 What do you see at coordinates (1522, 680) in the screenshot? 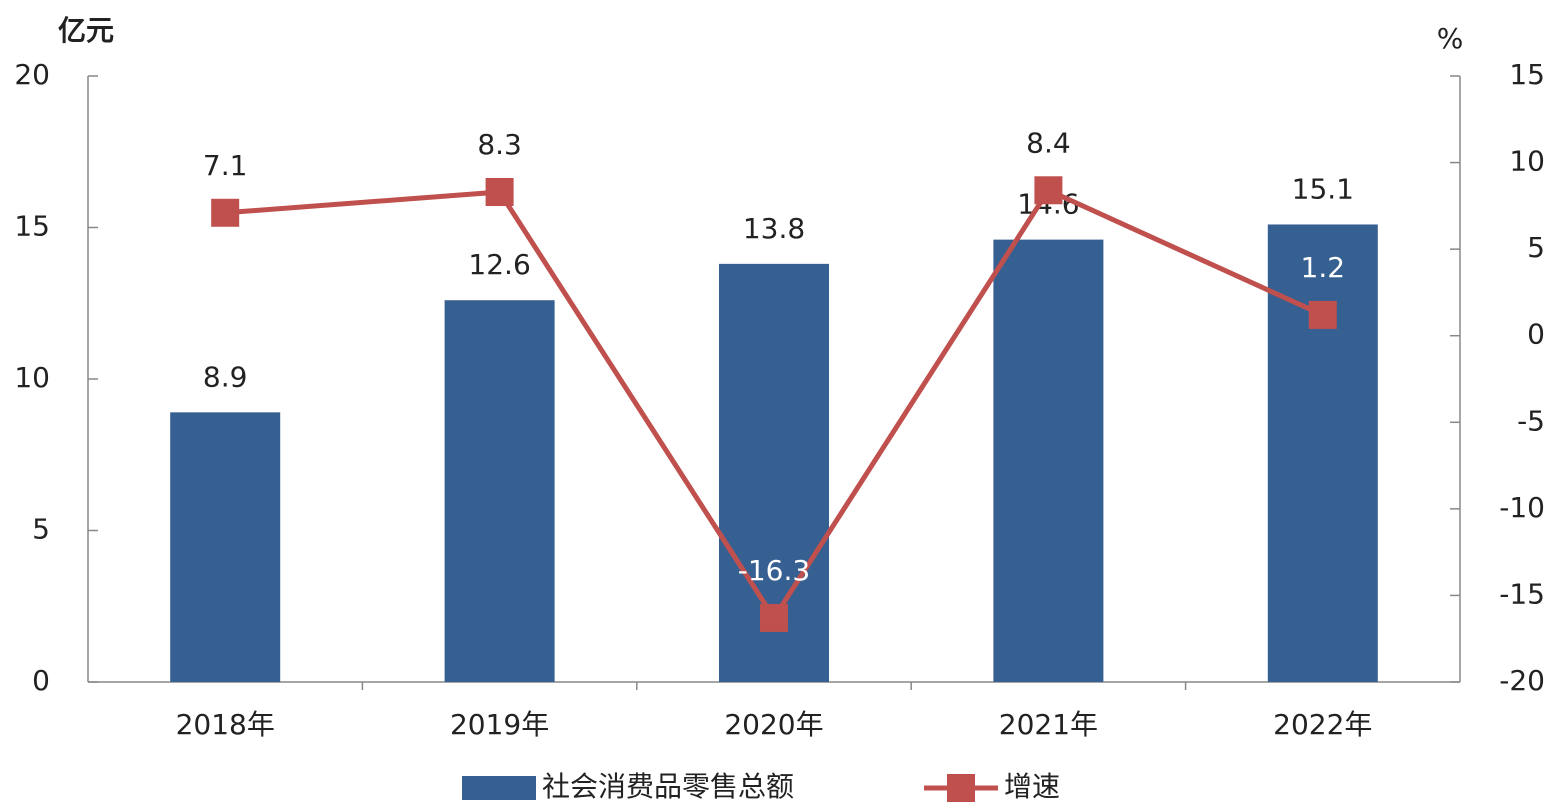
I see `y2-tick-label: -20` at bounding box center [1522, 680].